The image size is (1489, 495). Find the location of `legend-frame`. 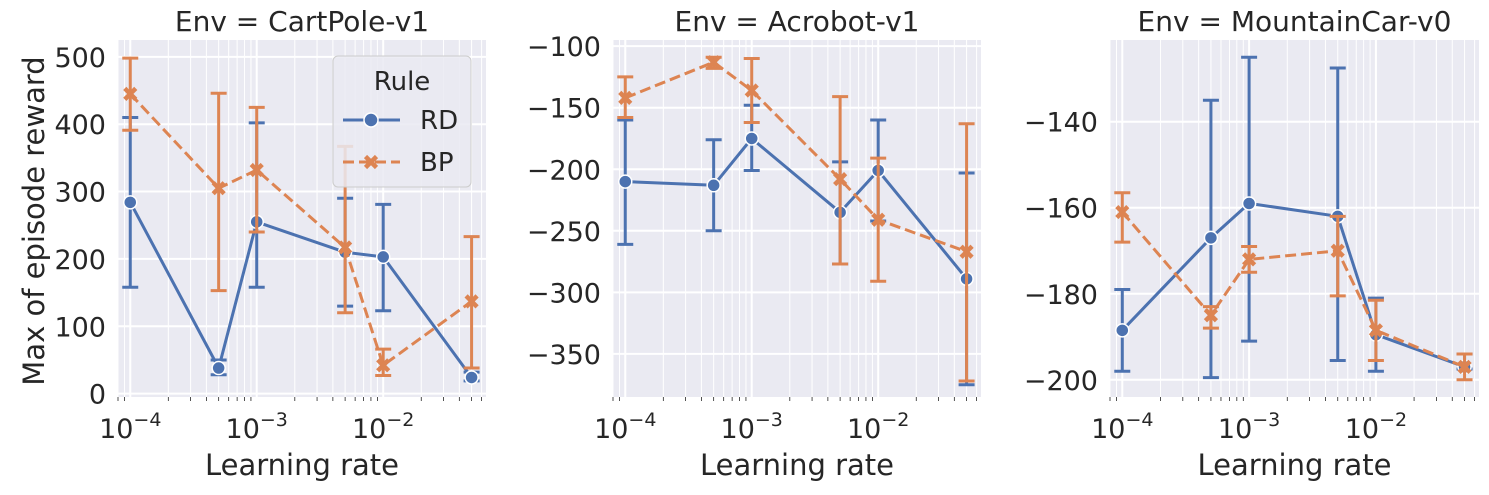

legend-frame is located at coordinates (402, 121).